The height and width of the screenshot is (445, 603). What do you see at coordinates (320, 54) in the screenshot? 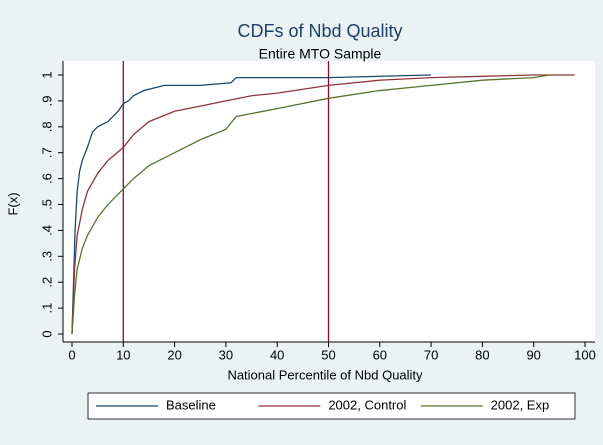
I see `chart-subtitle: Entire MTO Sample` at bounding box center [320, 54].